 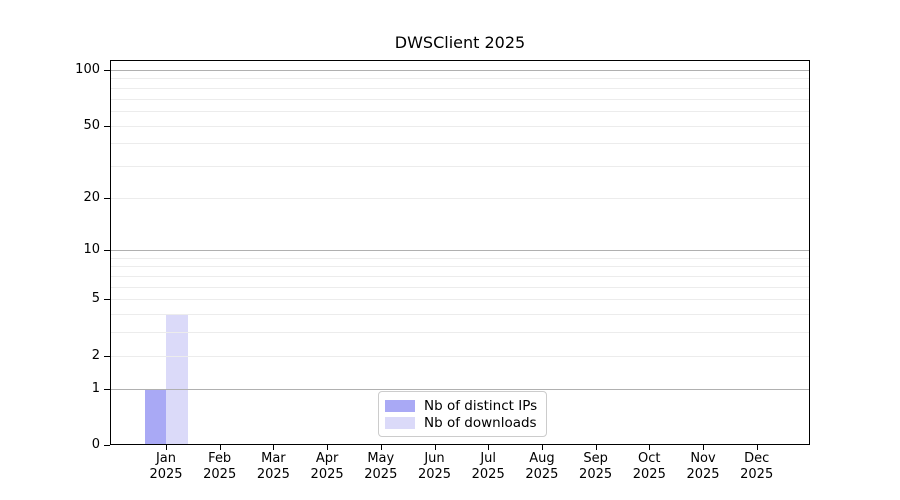 What do you see at coordinates (480, 422) in the screenshot?
I see `legend-label-downloads: Nb of downloads` at bounding box center [480, 422].